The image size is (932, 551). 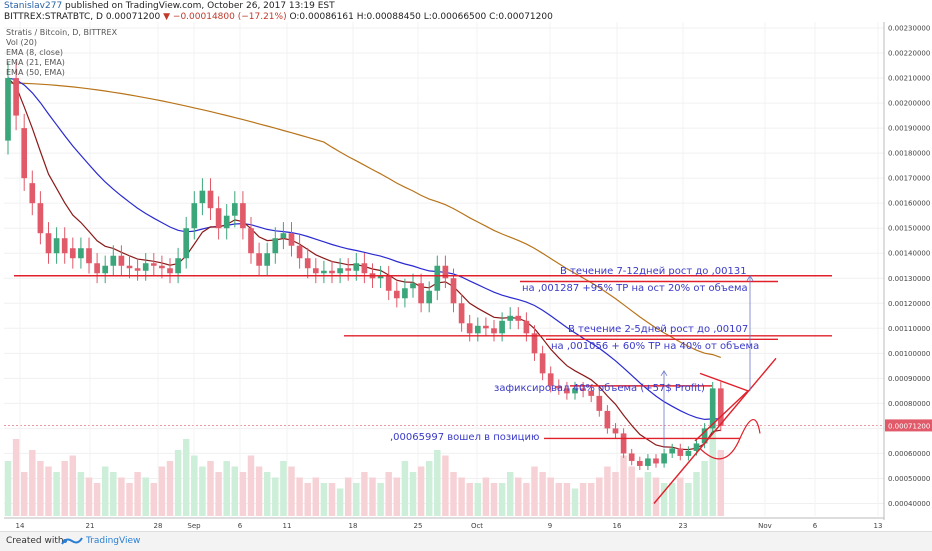 What do you see at coordinates (35, 541) in the screenshot?
I see `created-with-text: Created with` at bounding box center [35, 541].